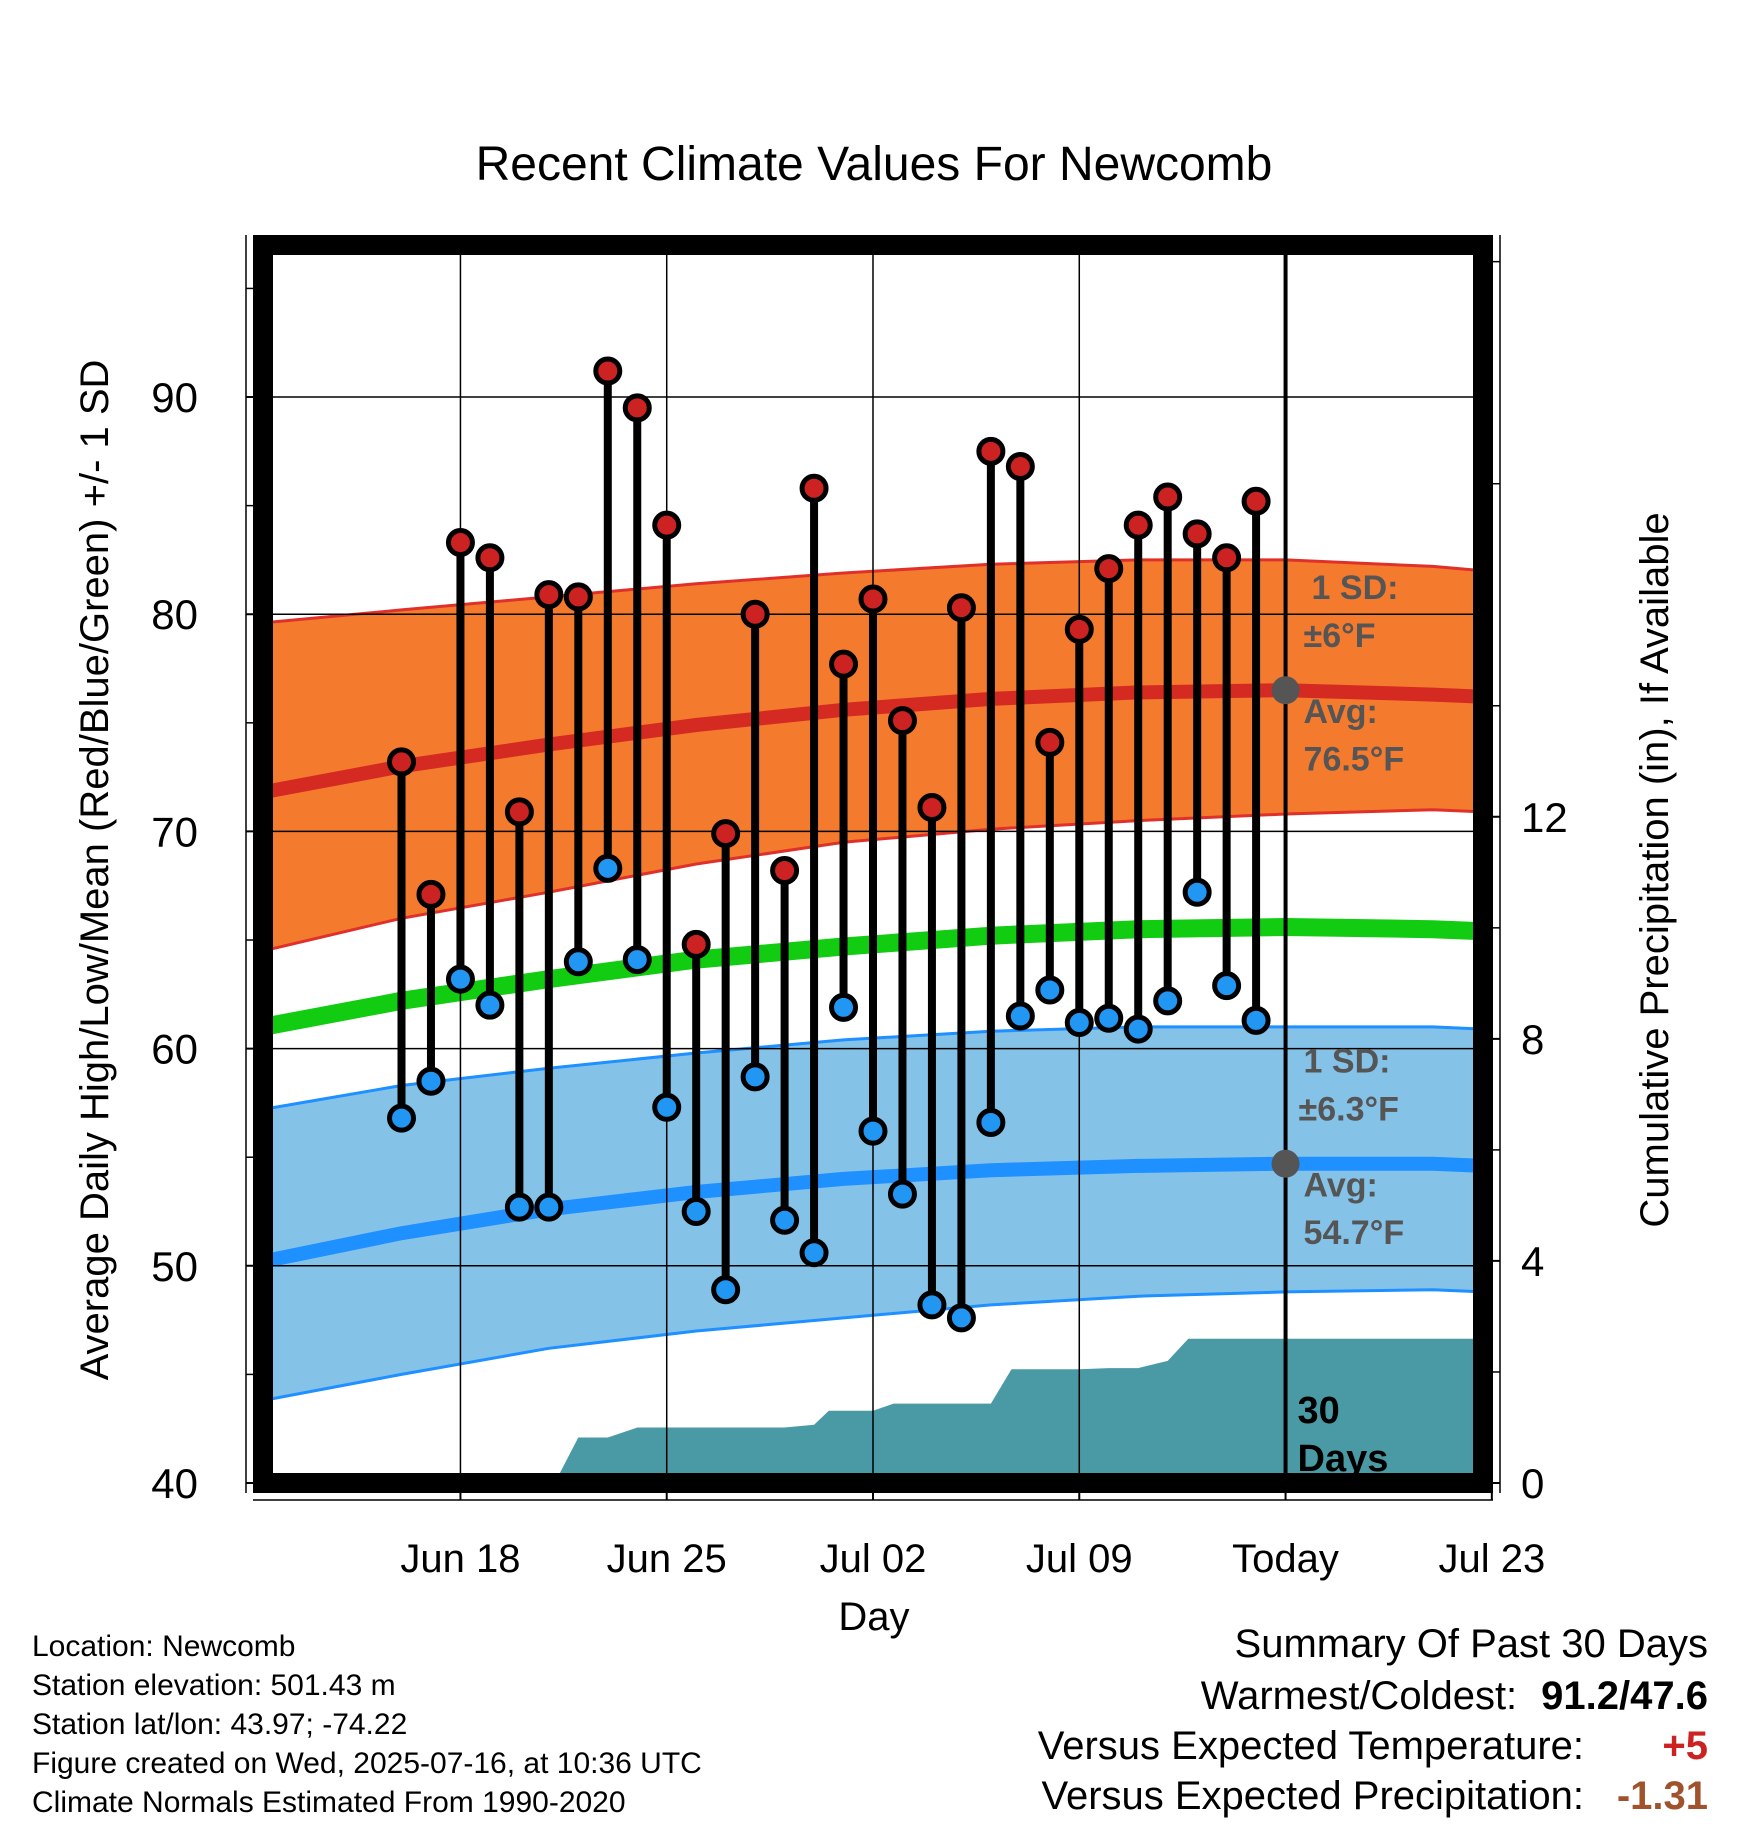 This screenshot has height=1828, width=1748. Describe the element at coordinates (872, 1212) in the screenshot. I see `low-normal-line` at that location.